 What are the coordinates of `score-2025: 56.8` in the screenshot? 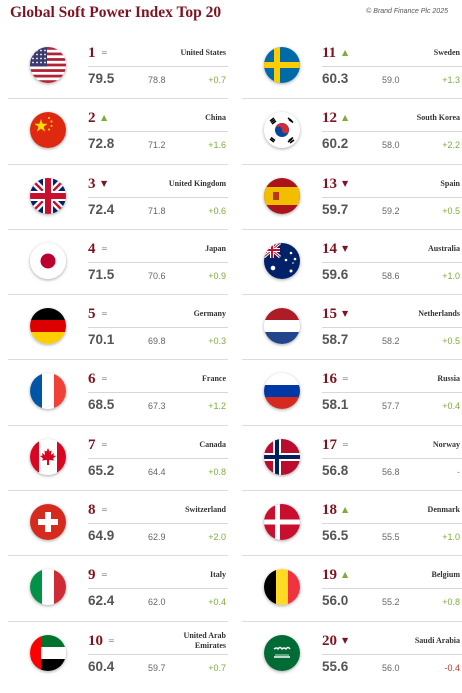 It's located at (335, 470).